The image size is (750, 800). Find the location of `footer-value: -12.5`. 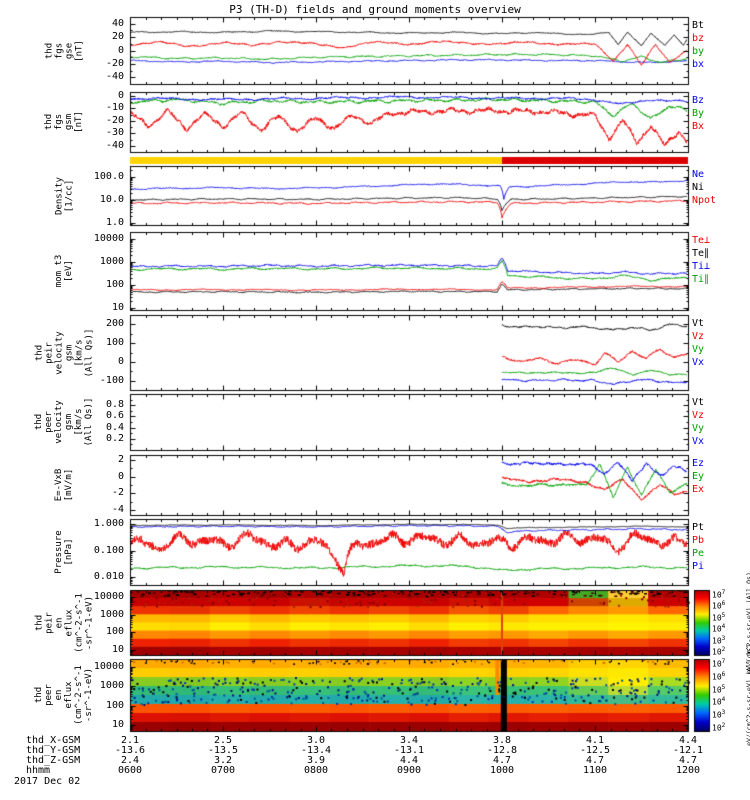

footer-value: -12.5 is located at coordinates (595, 750).